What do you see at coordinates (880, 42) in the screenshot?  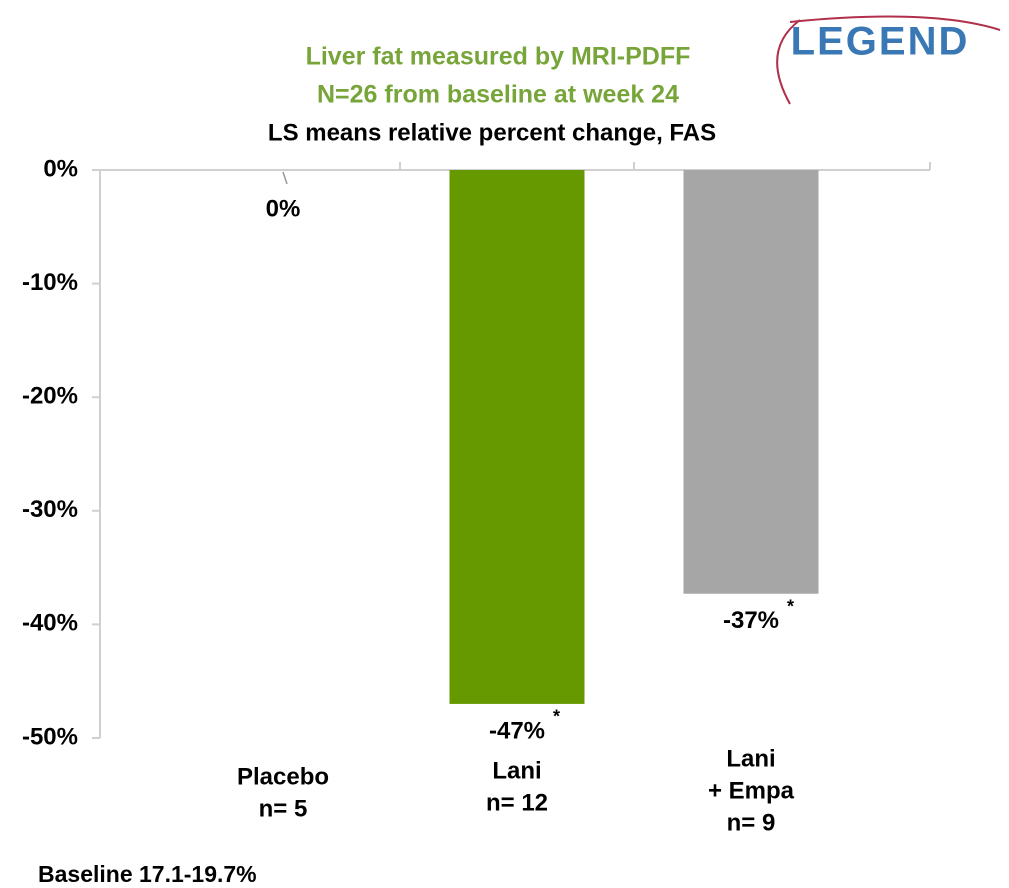 I see `logo: LEGEND` at bounding box center [880, 42].